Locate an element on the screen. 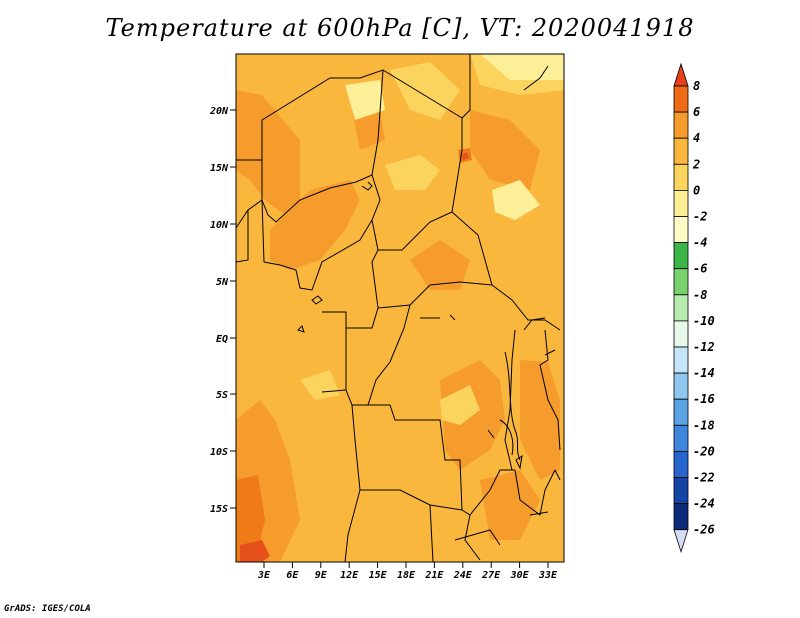  colorbar-legend: 8 6 4 2 0 -2 -4 -6 -8 -10 -12 -14 -16 -18 -20 -22 -24 -26 is located at coordinates (694, 308).